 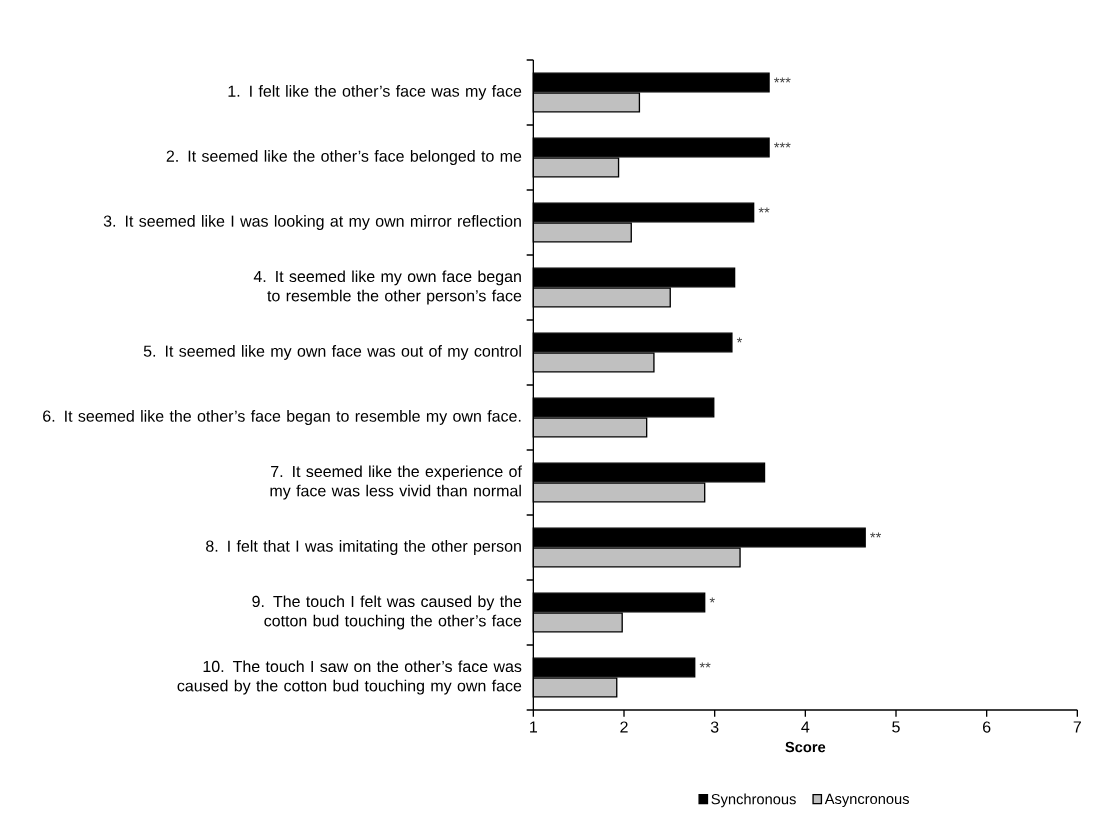 I want to click on y-tick-label: 4. It seemed like my own face began to resemble the other person’s face, so click(x=387, y=287).